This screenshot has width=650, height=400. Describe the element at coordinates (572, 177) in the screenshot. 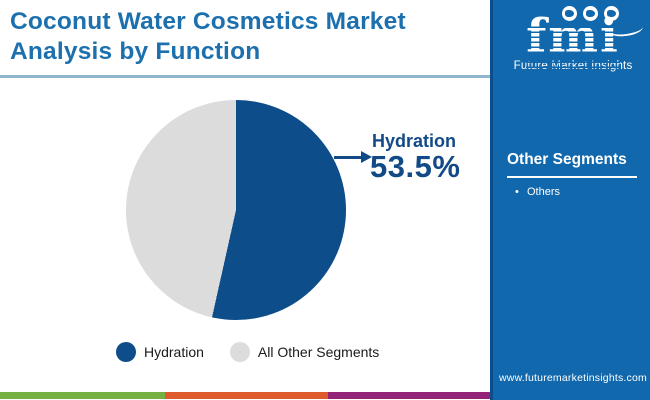

I see `other-segments-divider` at that location.